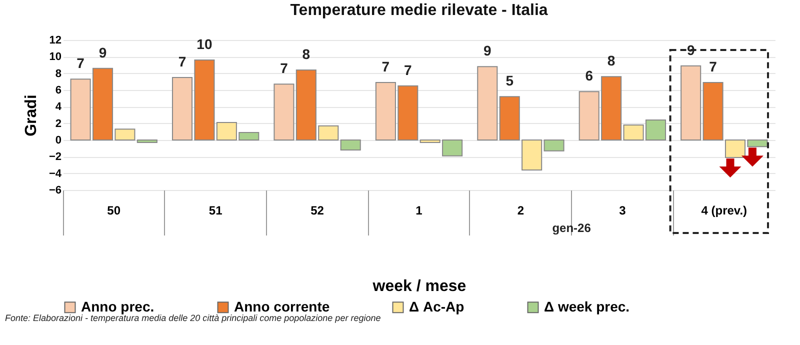 Image resolution: width=800 pixels, height=345 pixels. What do you see at coordinates (31, 115) in the screenshot?
I see `y-axis-title: Gradi` at bounding box center [31, 115].